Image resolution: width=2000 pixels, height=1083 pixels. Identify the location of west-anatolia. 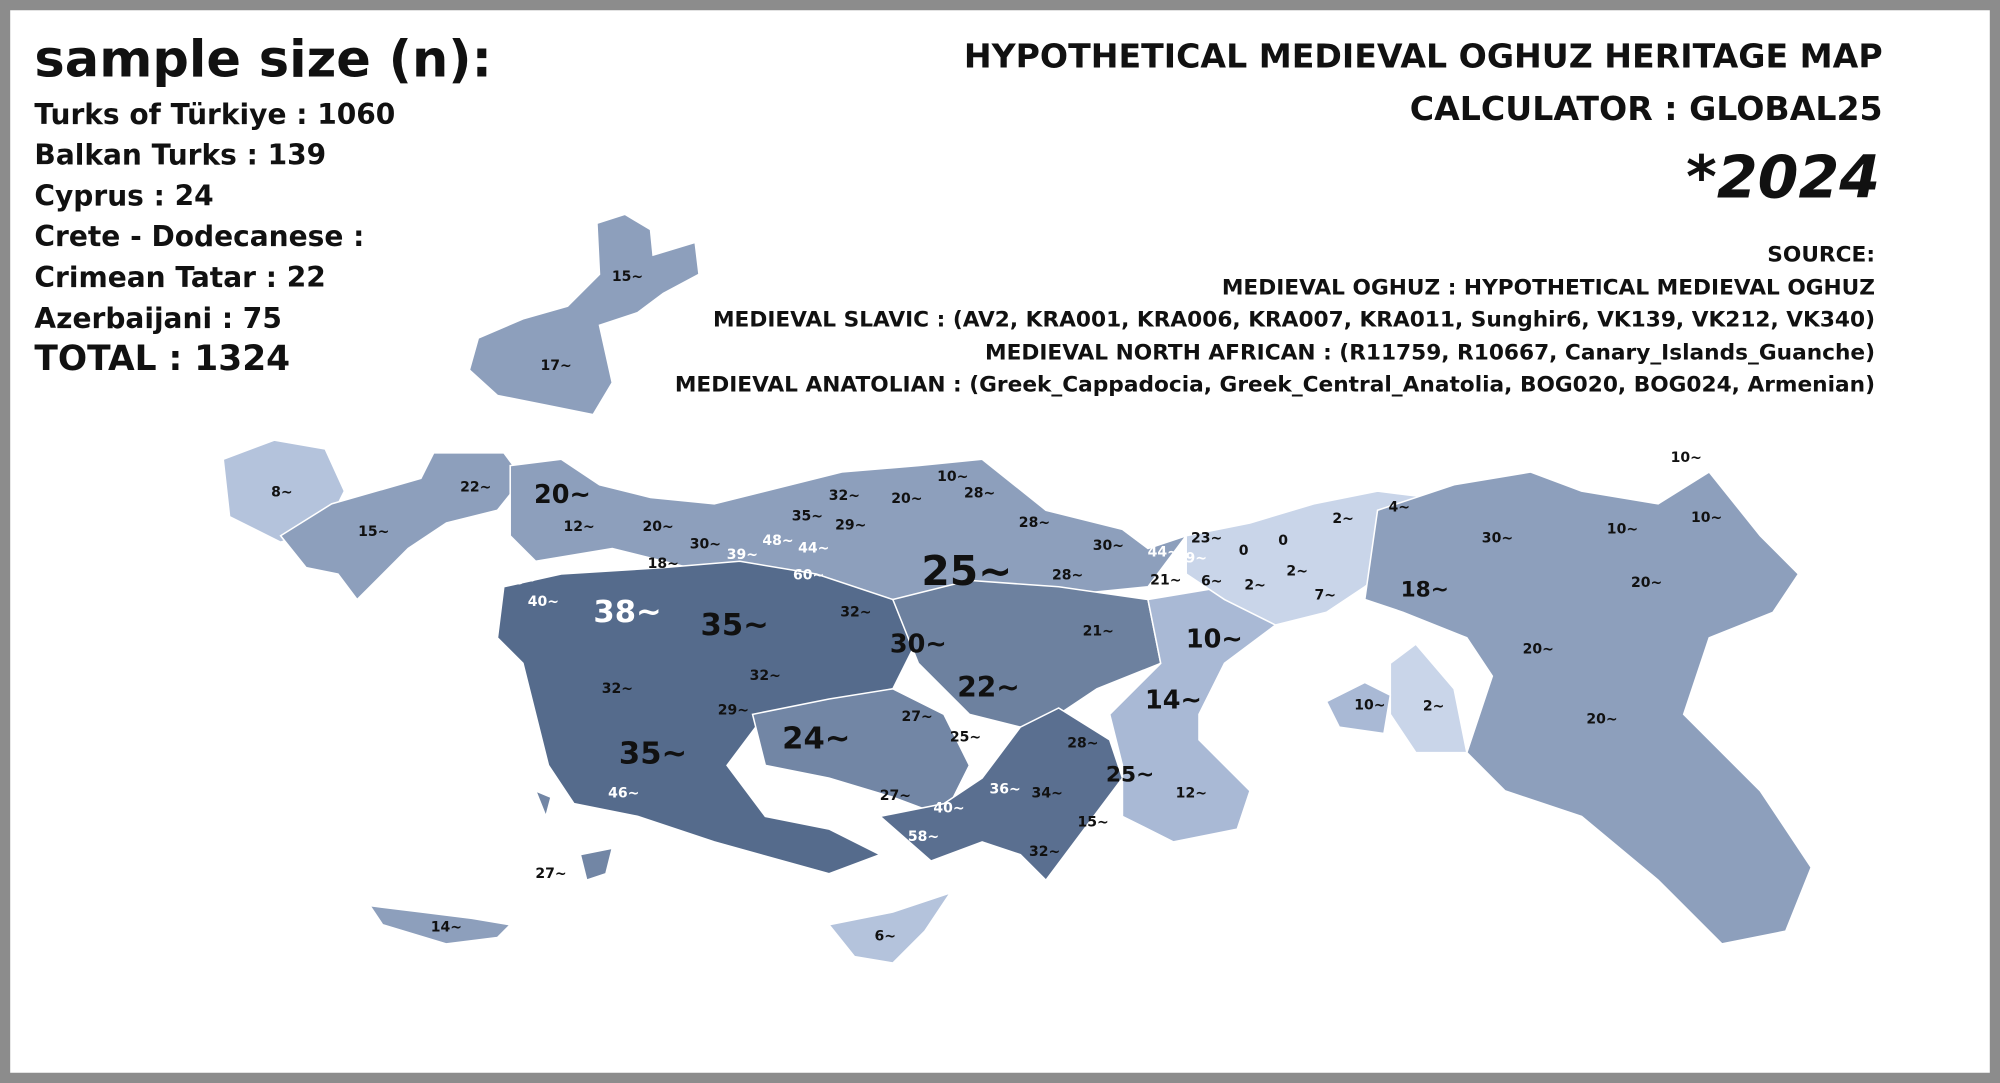
(708, 717).